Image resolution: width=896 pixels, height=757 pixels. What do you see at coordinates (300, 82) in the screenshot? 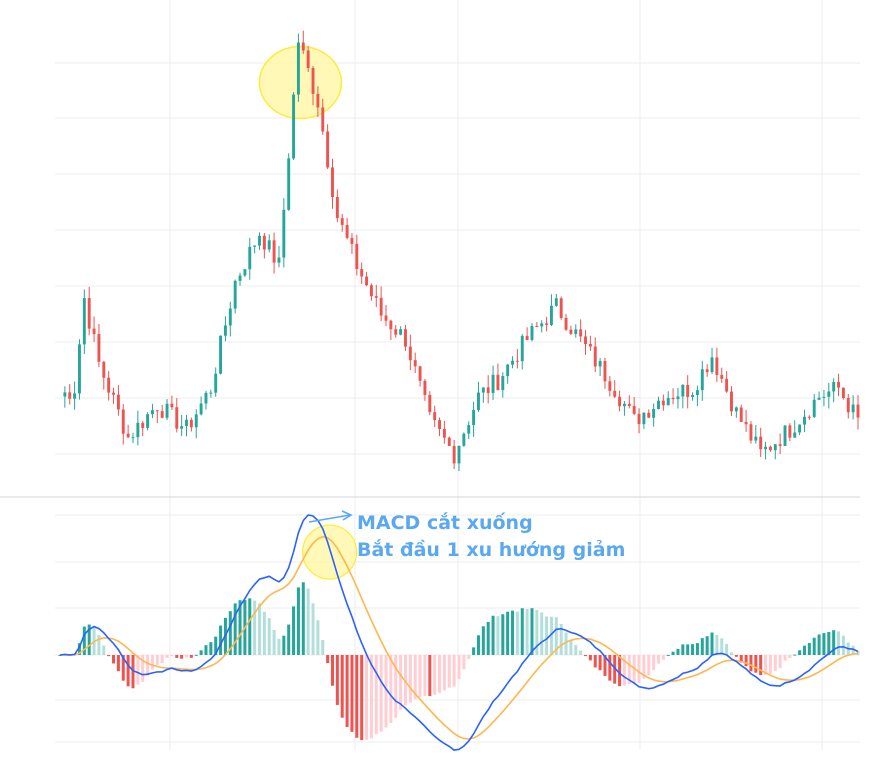
I see `peak-highlight-ellipse` at bounding box center [300, 82].